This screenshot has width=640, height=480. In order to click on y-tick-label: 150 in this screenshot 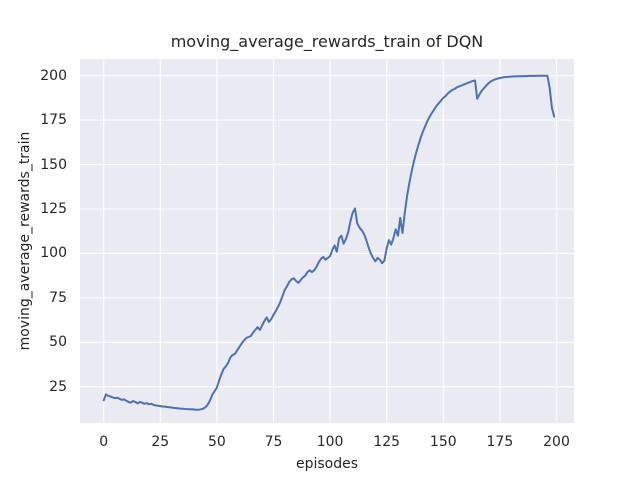, I will do `click(53, 164)`.